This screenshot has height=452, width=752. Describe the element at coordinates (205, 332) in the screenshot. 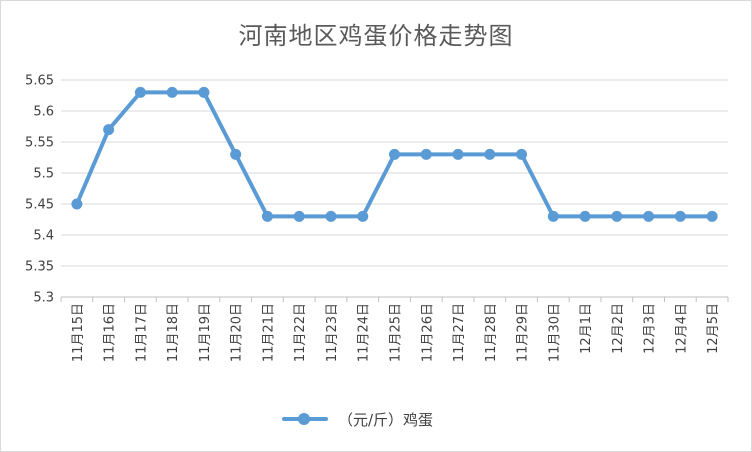

I see `x-tick-label: 11月19日` at that location.